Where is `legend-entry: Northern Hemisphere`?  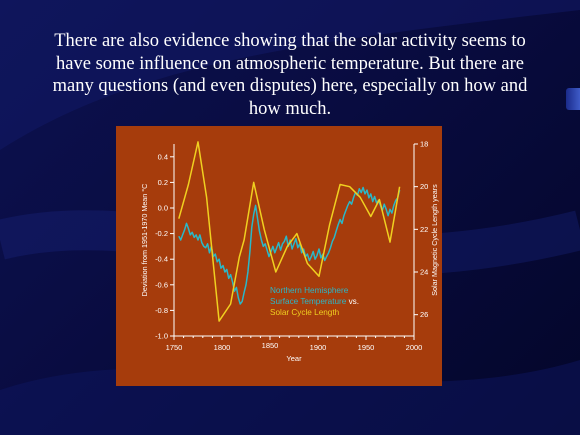 legend-entry: Northern Hemisphere is located at coordinates (309, 290).